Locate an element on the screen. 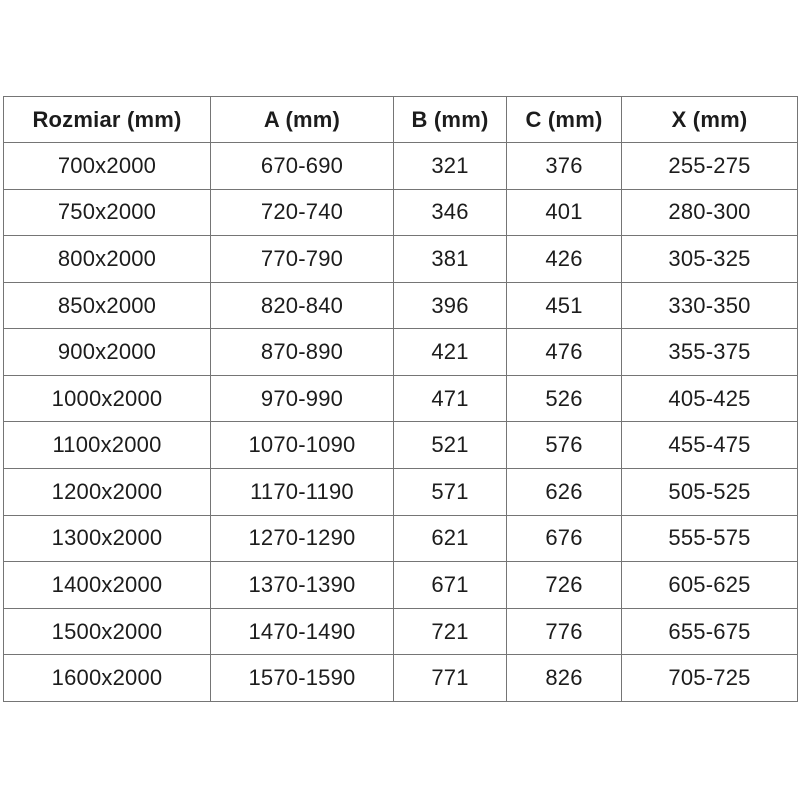 The image size is (800, 800). table-cell-rozmiar: 750x2000 is located at coordinates (107, 212).